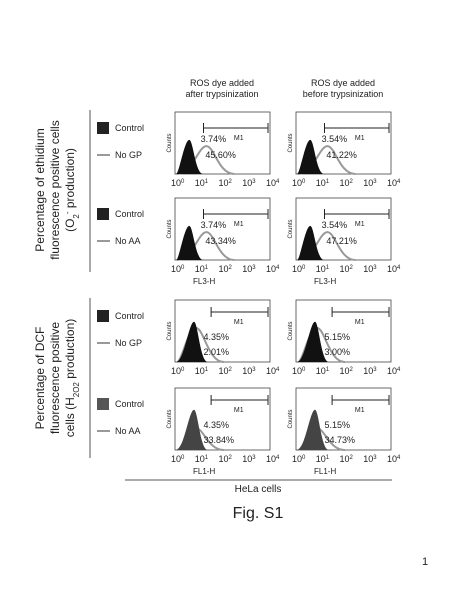 The height and width of the screenshot is (600, 450). What do you see at coordinates (341, 155) in the screenshot?
I see `treatment-percent: 41.22%` at bounding box center [341, 155].